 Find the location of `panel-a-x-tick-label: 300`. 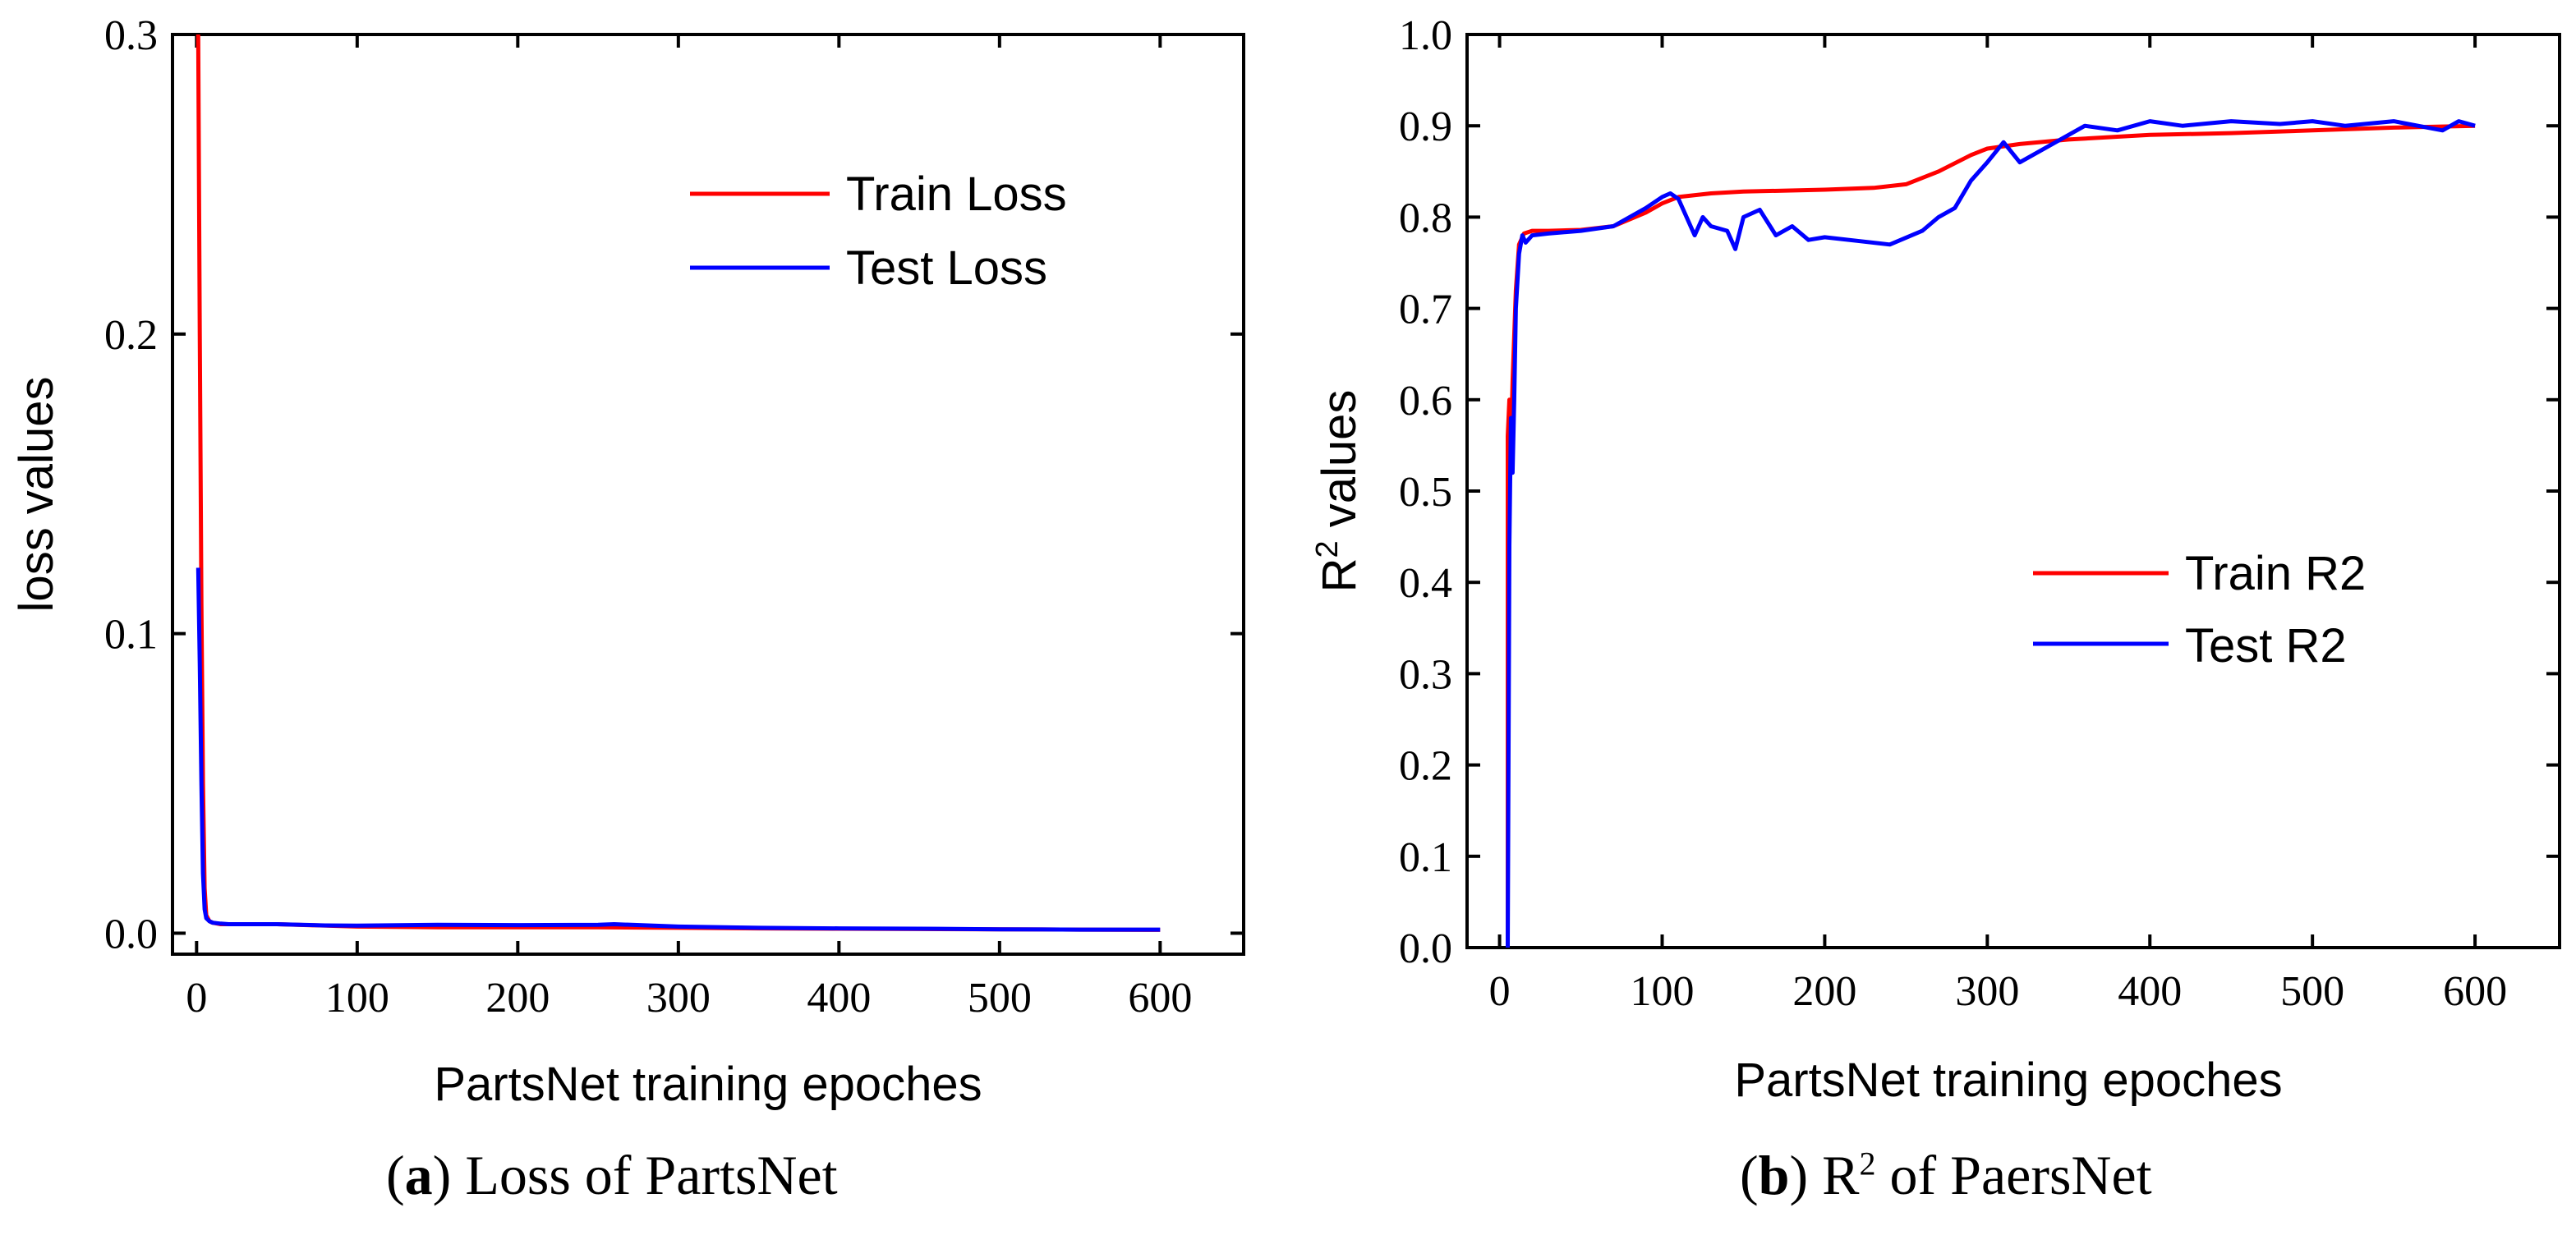

panel-a-x-tick-label: 300 is located at coordinates (678, 999).